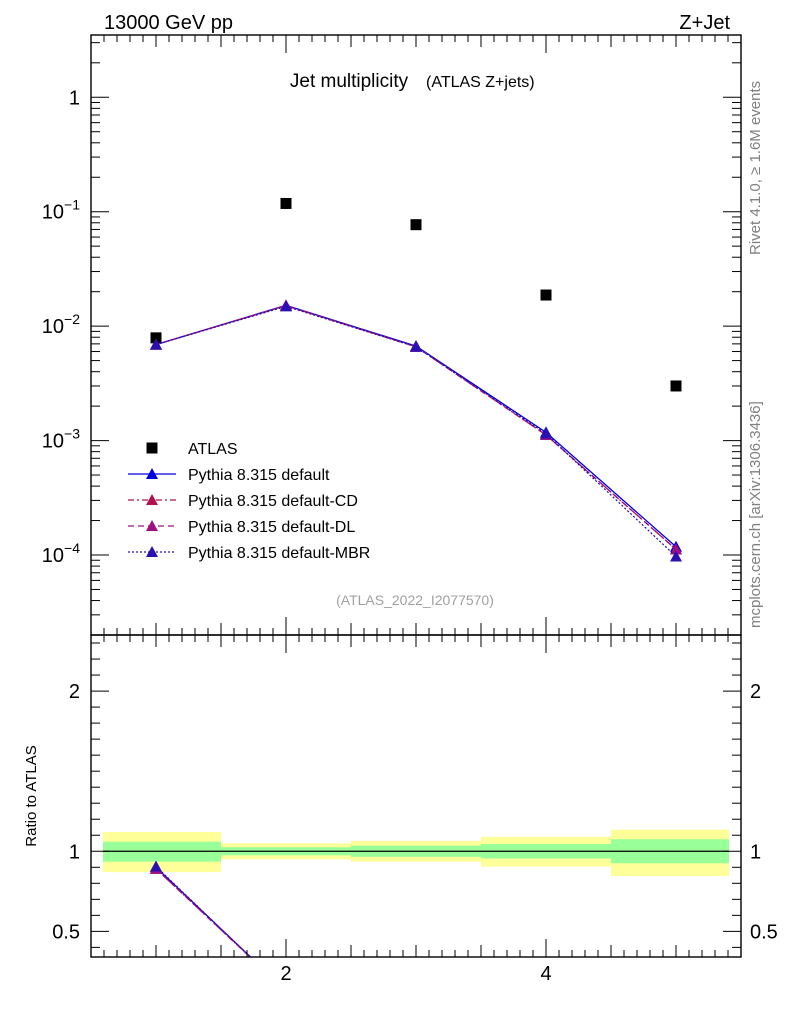 The height and width of the screenshot is (1024, 786). What do you see at coordinates (755, 514) in the screenshot?
I see `mcplots-label: mcplots.cern.ch [arXiv:1306.3436]` at bounding box center [755, 514].